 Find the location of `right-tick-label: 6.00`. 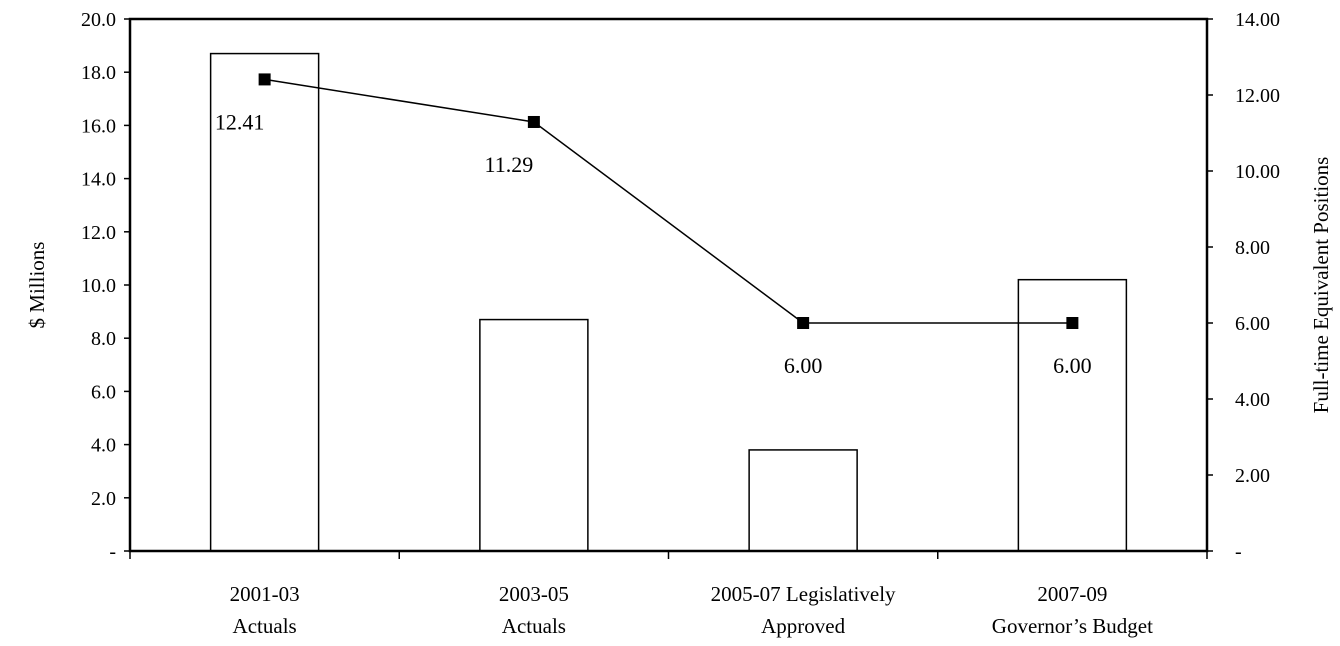

right-tick-label: 6.00 is located at coordinates (1252, 324).